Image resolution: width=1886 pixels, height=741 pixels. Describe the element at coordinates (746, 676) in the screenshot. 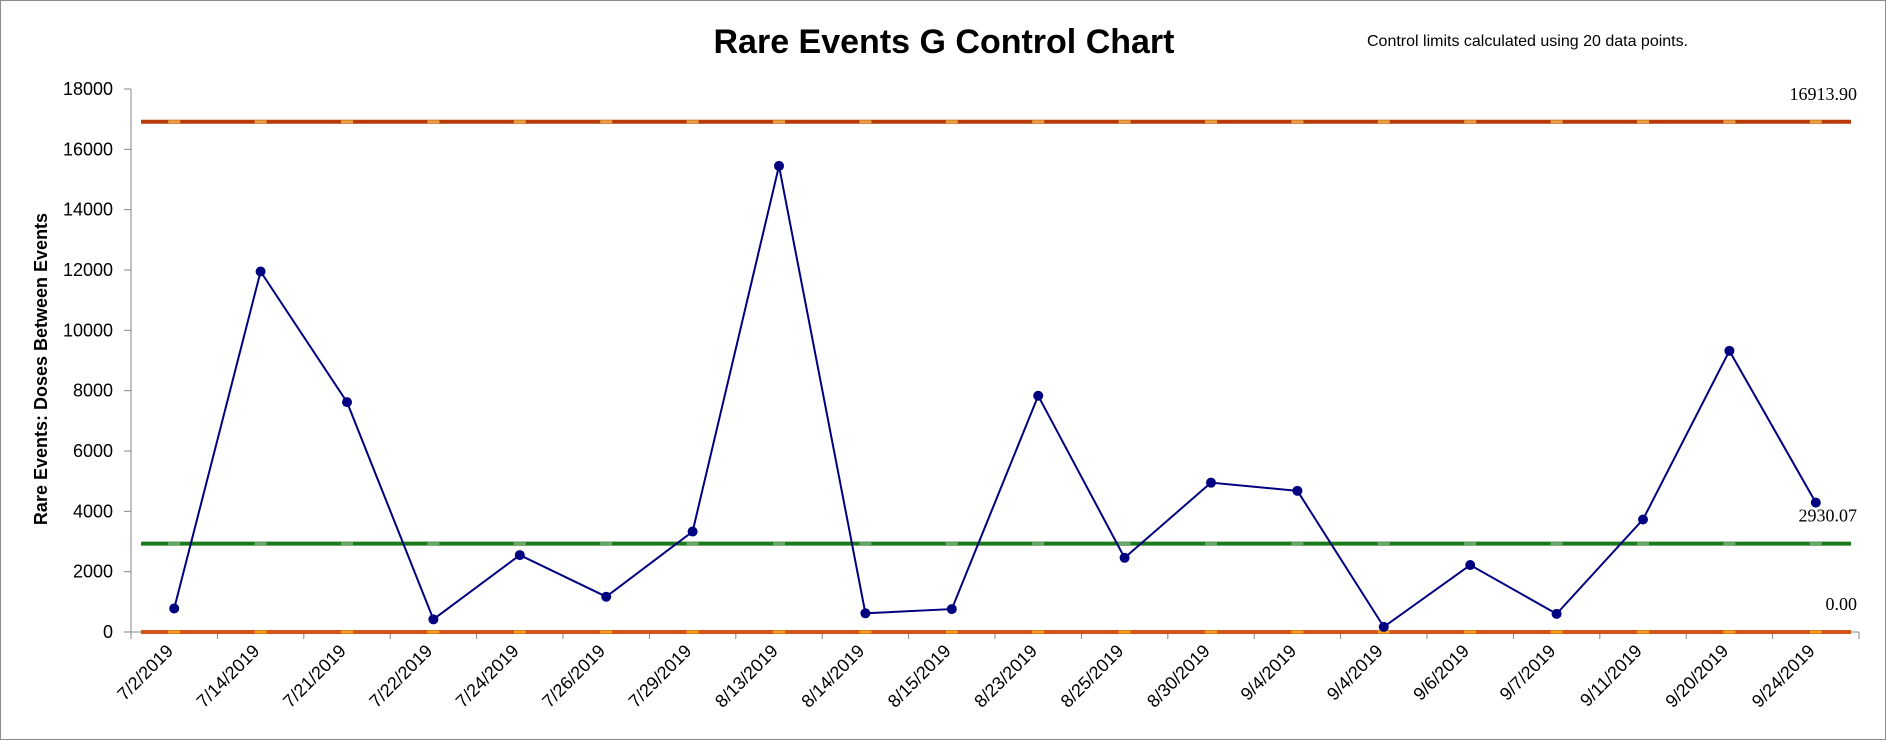

I see `x-tick-label: 8/13/2019` at that location.